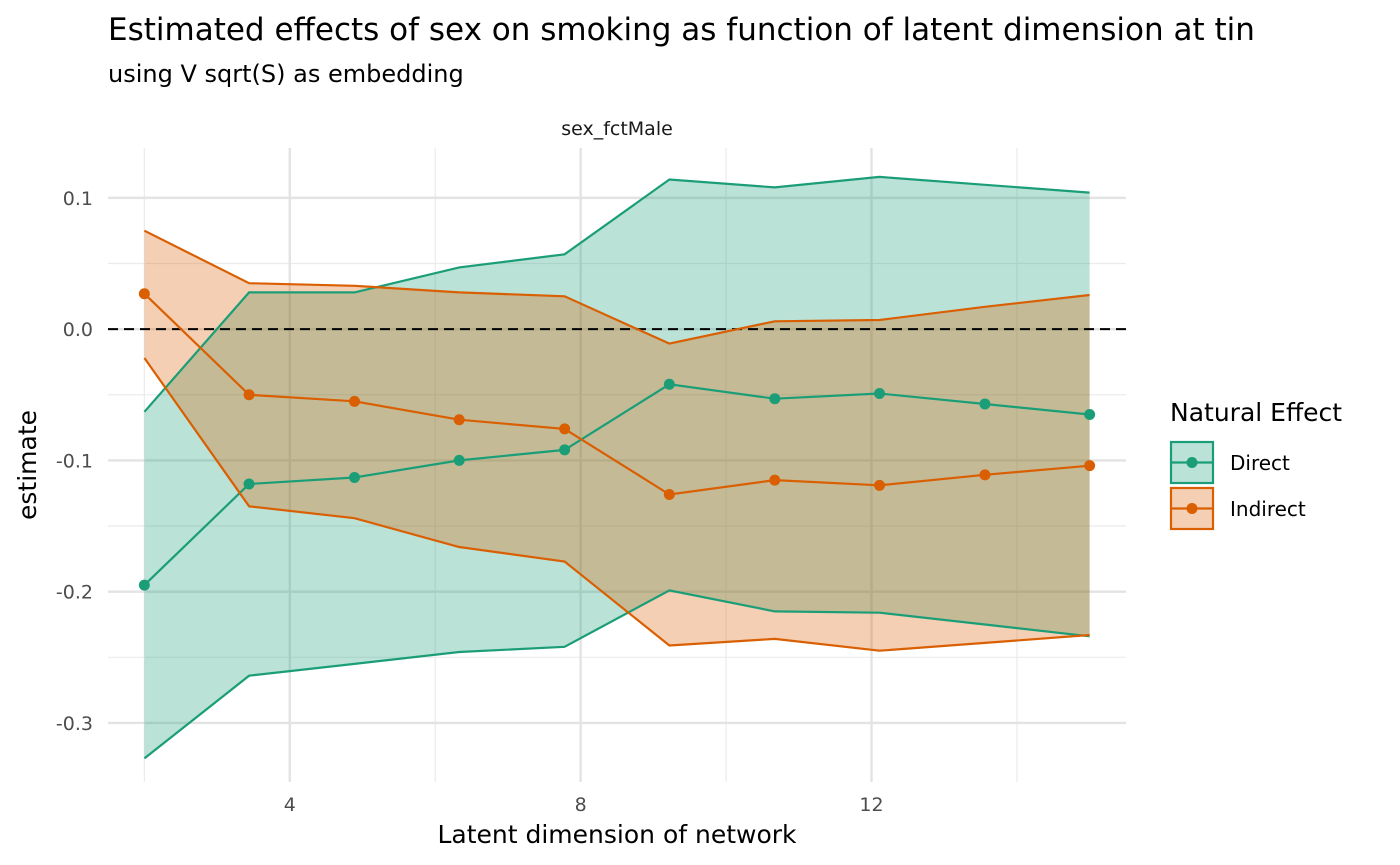 The width and height of the screenshot is (1400, 865). I want to click on chart-subtitle: using V sqrt(S) as embedding, so click(286, 74).